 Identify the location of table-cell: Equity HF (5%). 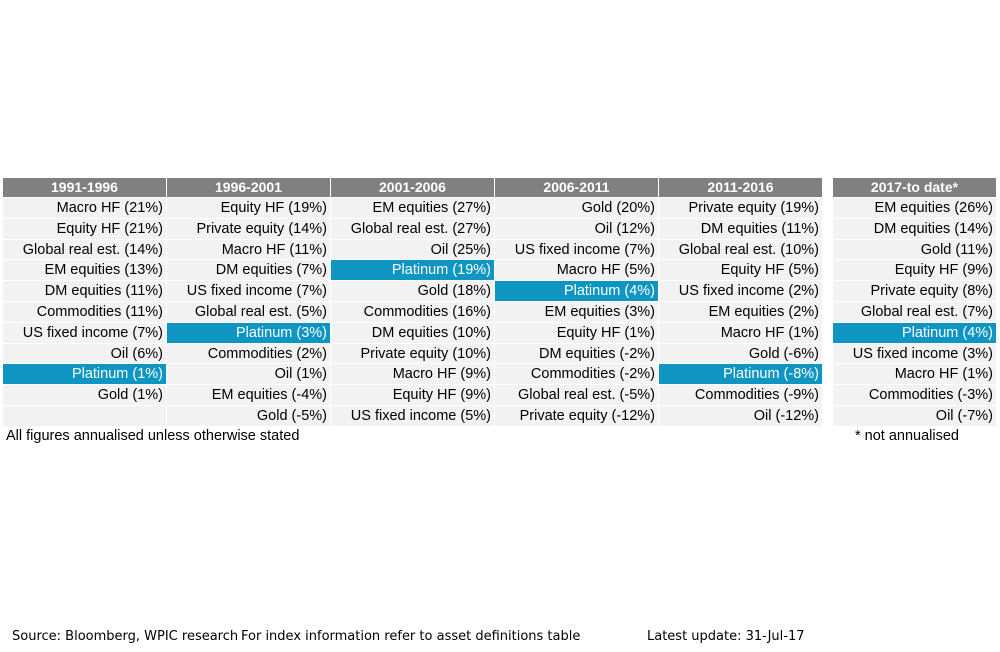
(740, 270).